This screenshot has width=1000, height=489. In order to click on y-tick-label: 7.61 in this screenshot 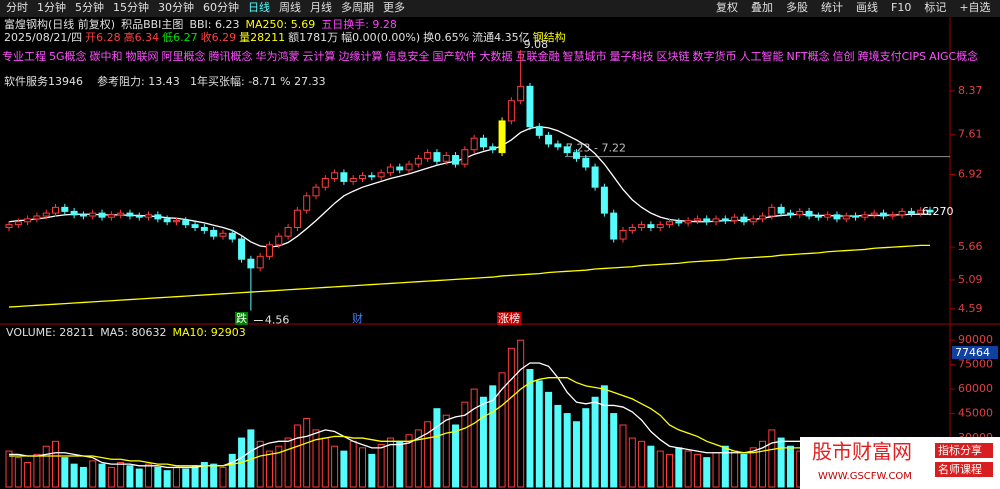, I will do `click(970, 134)`.